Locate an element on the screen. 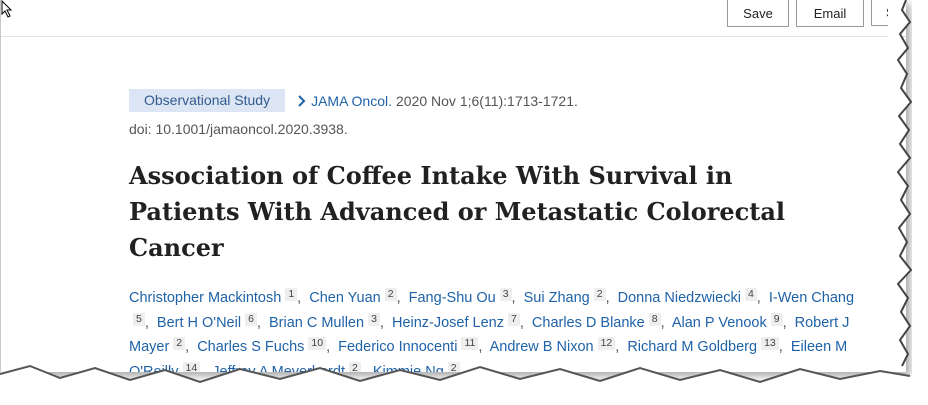 This screenshot has width=928, height=405. publication-type-badge: Observational Study is located at coordinates (207, 100).